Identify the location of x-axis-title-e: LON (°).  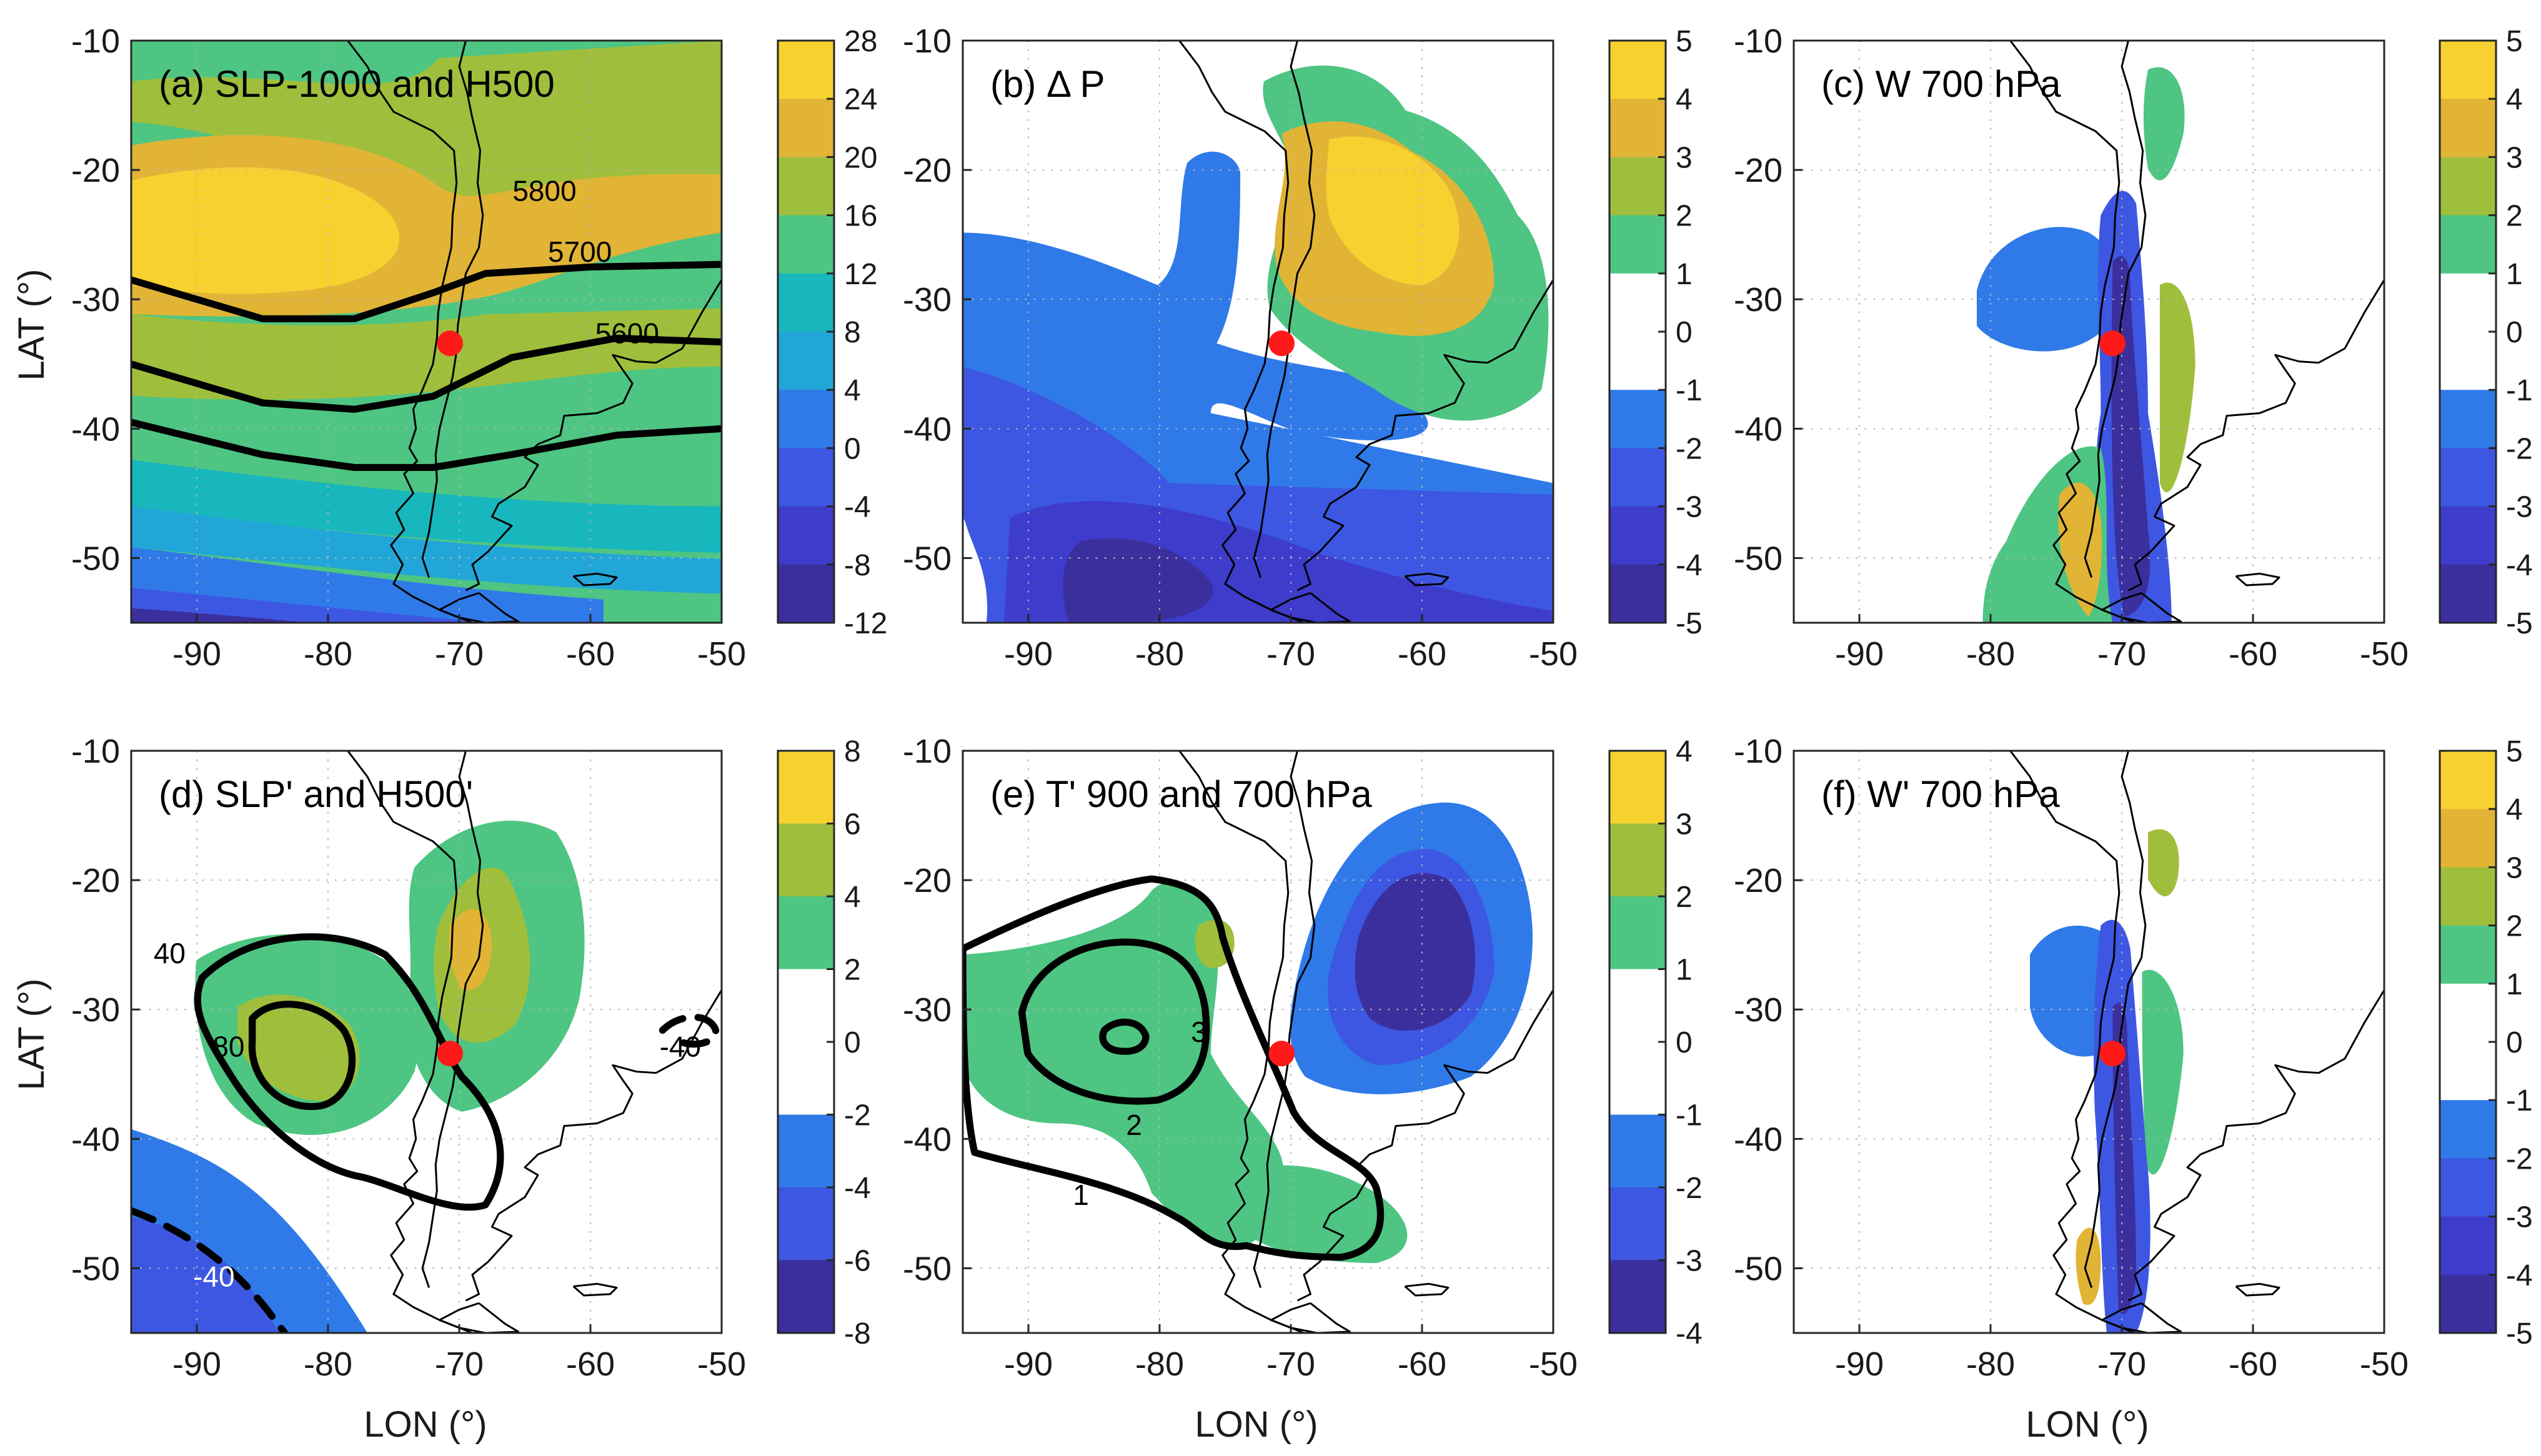
(1256, 1424).